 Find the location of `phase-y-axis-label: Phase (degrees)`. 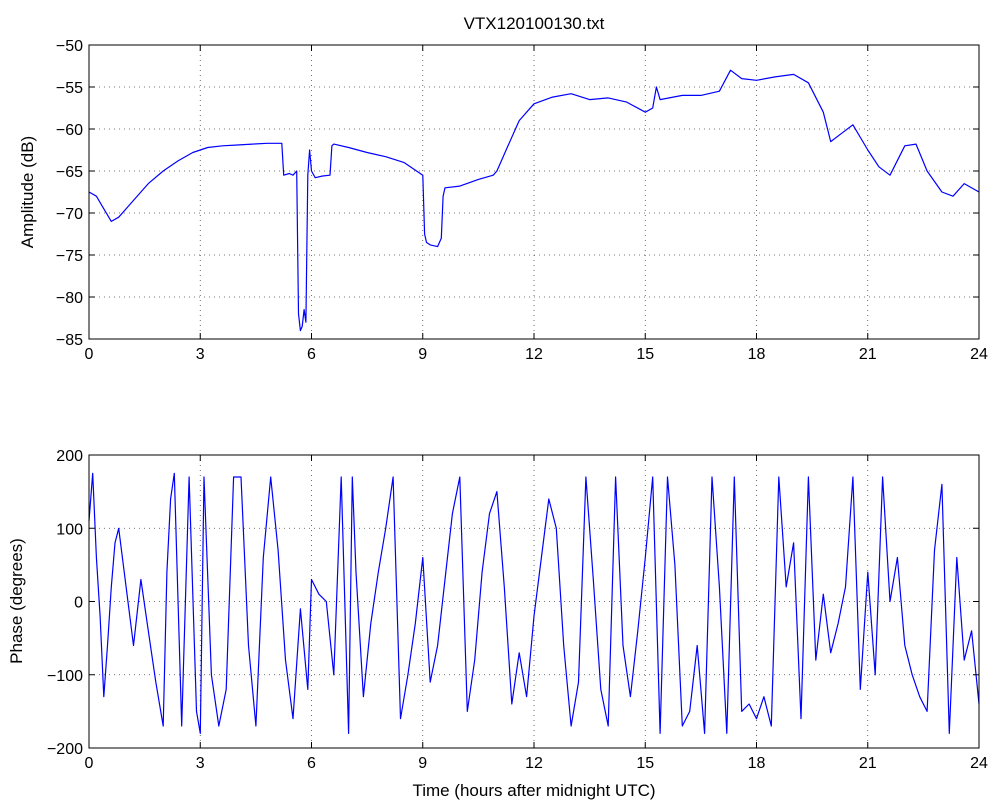

phase-y-axis-label: Phase (degrees) is located at coordinates (16, 601).